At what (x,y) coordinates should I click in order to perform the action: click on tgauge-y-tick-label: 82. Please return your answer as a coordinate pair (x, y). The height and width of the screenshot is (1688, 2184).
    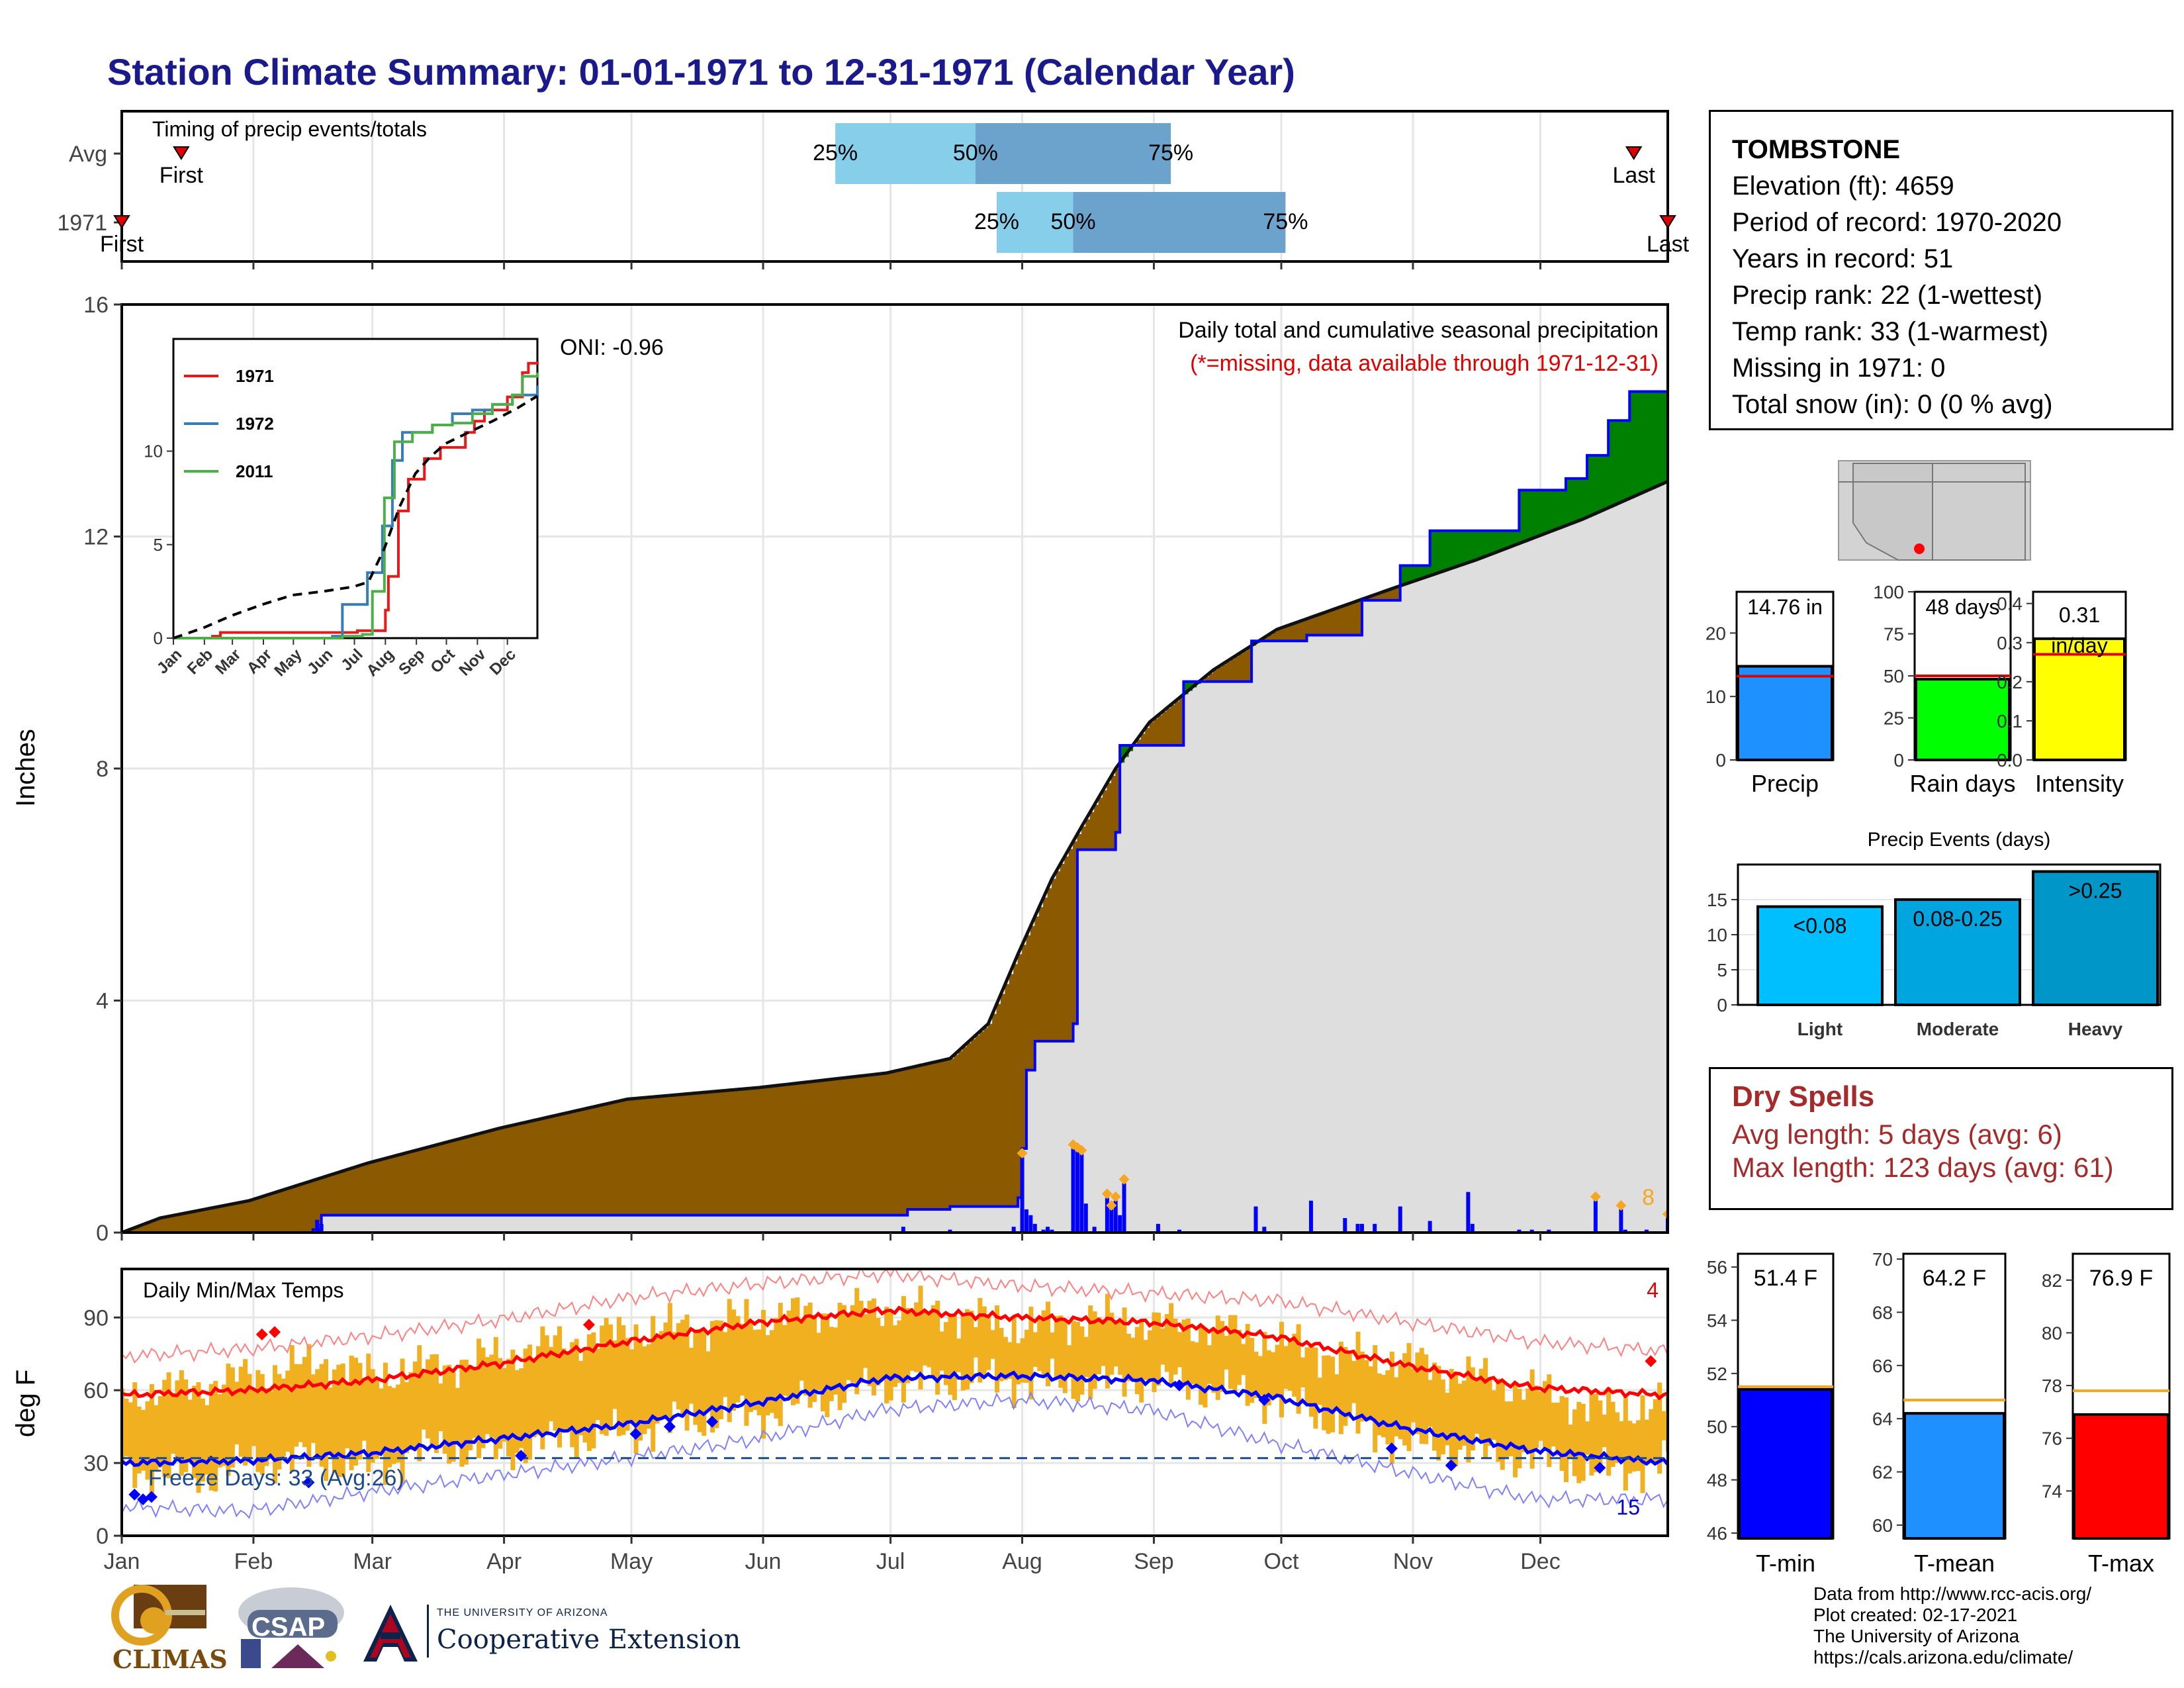
    Looking at the image, I should click on (2052, 1280).